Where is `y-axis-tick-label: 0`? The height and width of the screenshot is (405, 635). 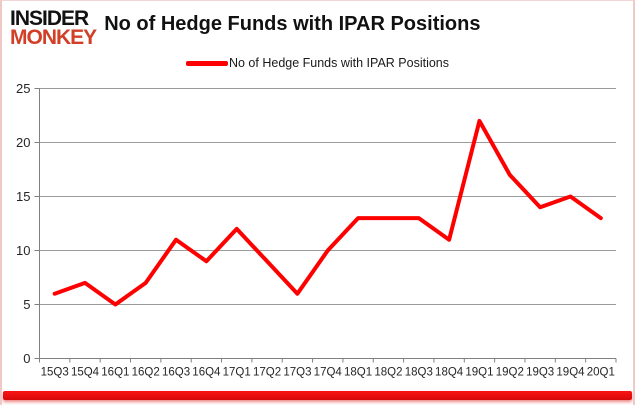 y-axis-tick-label: 0 is located at coordinates (26, 358).